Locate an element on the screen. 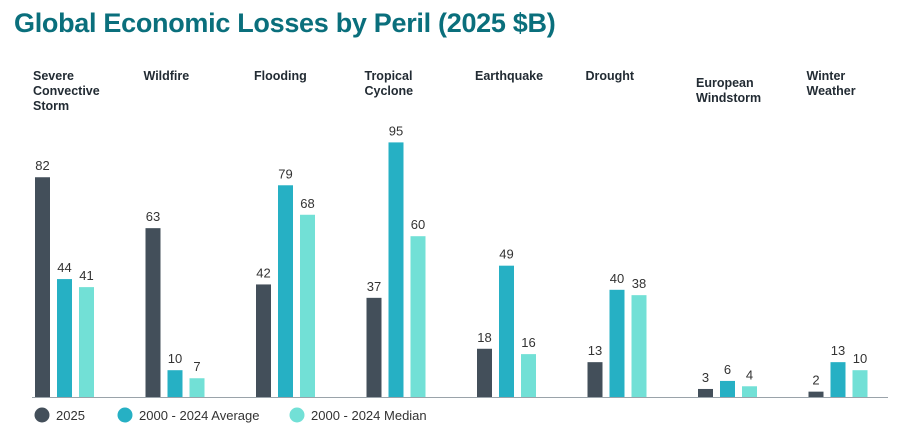 The height and width of the screenshot is (435, 900). data-label: 63 is located at coordinates (153, 216).